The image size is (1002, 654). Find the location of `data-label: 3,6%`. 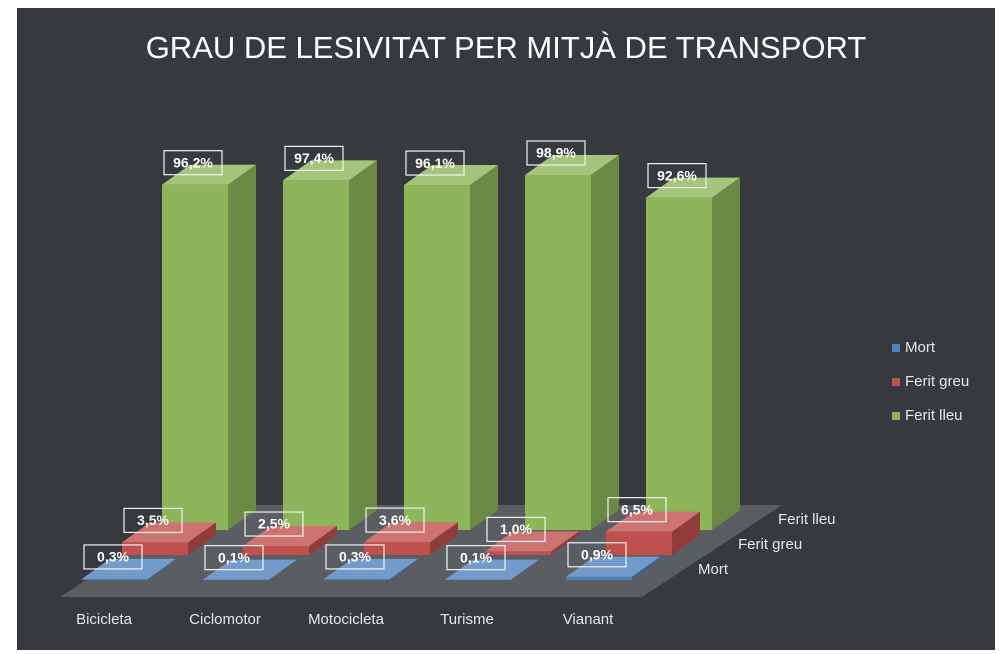

data-label: 3,6% is located at coordinates (395, 520).